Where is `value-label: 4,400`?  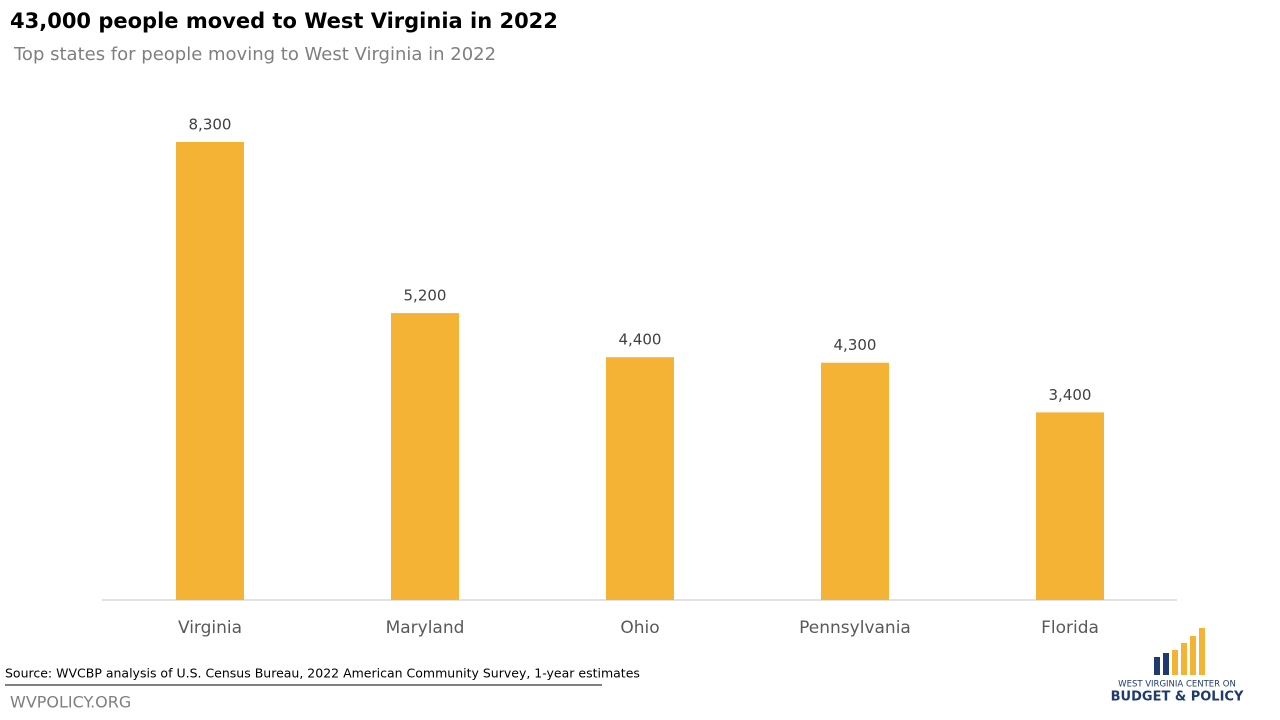 value-label: 4,400 is located at coordinates (640, 340).